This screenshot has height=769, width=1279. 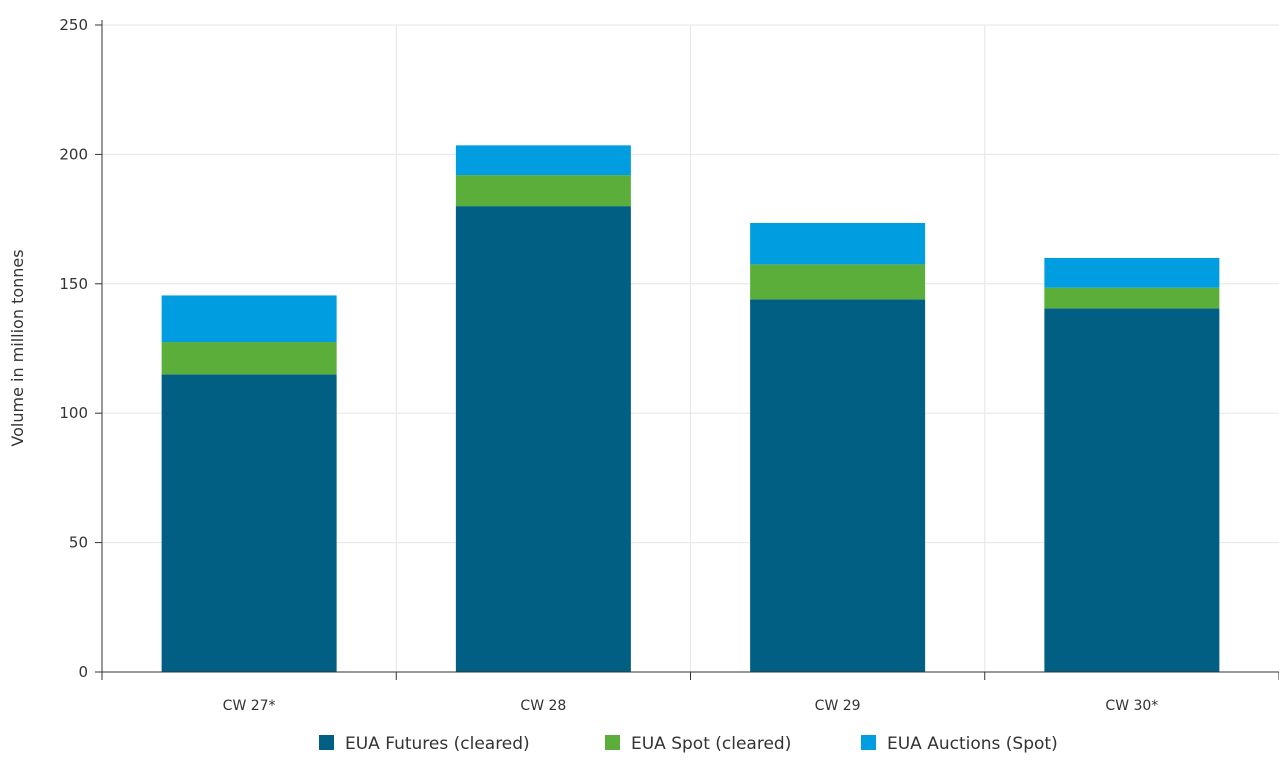 I want to click on x-tick-label: CW 28, so click(x=543, y=706).